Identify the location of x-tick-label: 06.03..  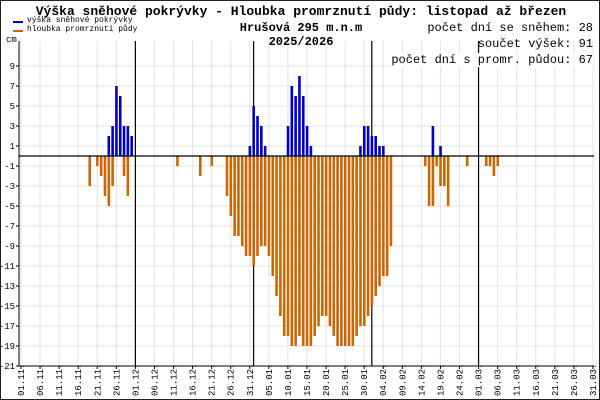
(499, 380).